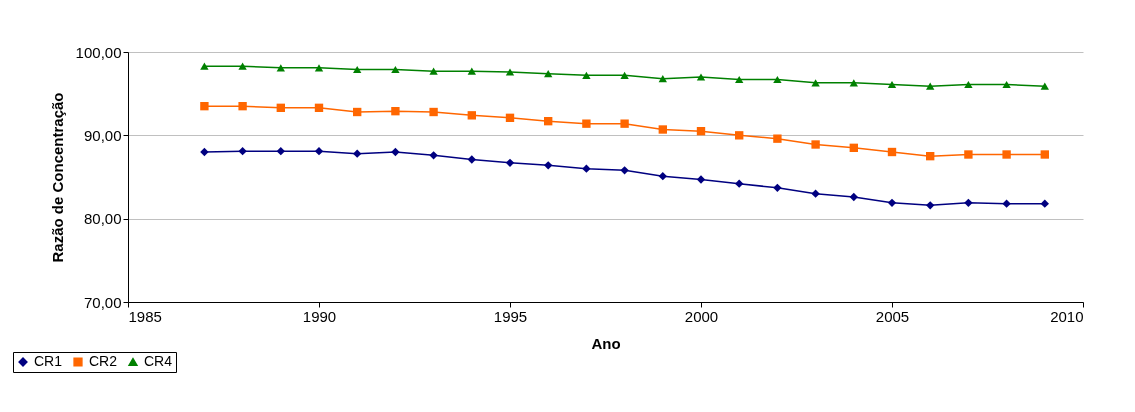 The height and width of the screenshot is (412, 1135). I want to click on y-tick-label: 100,00, so click(98, 52).